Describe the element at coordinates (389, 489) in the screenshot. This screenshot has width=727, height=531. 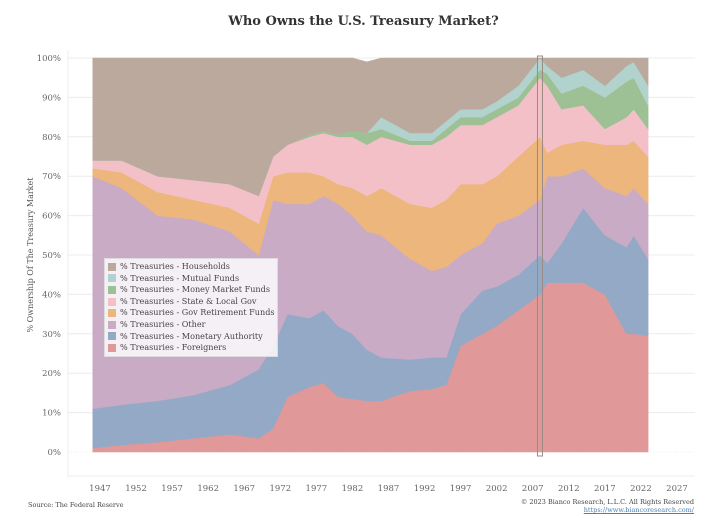
I see `x-tick-label: 1987` at that location.